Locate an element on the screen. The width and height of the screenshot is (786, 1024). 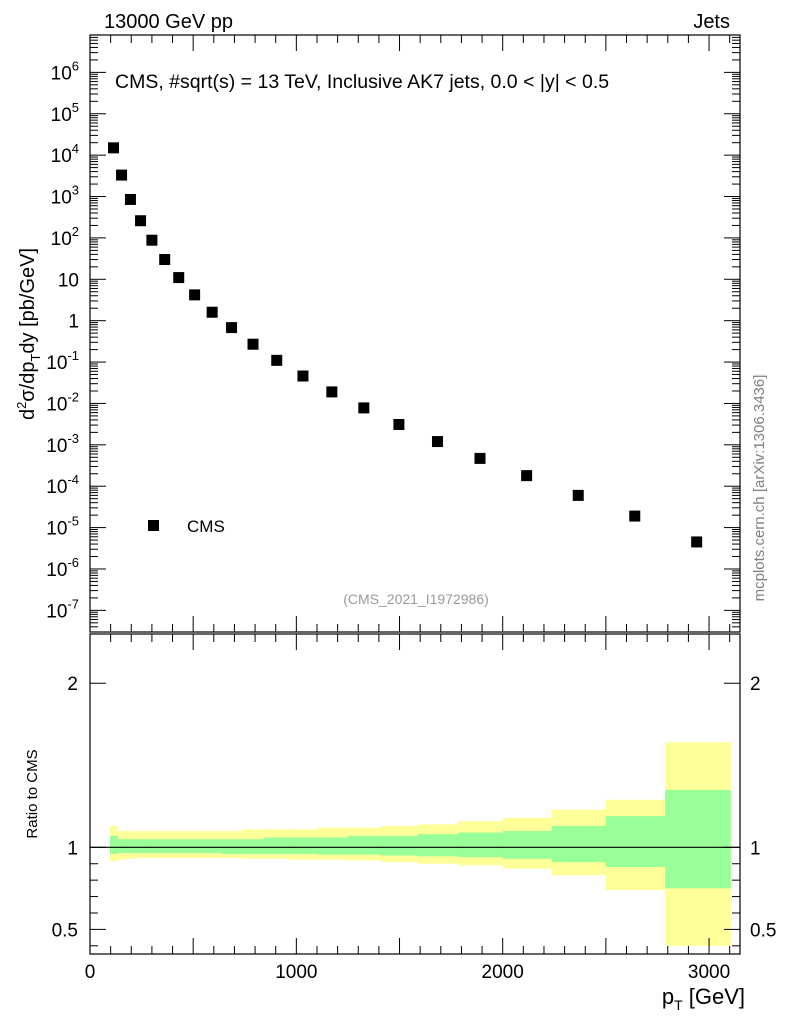
y-tick-label: 10⁻² is located at coordinates (62, 402).